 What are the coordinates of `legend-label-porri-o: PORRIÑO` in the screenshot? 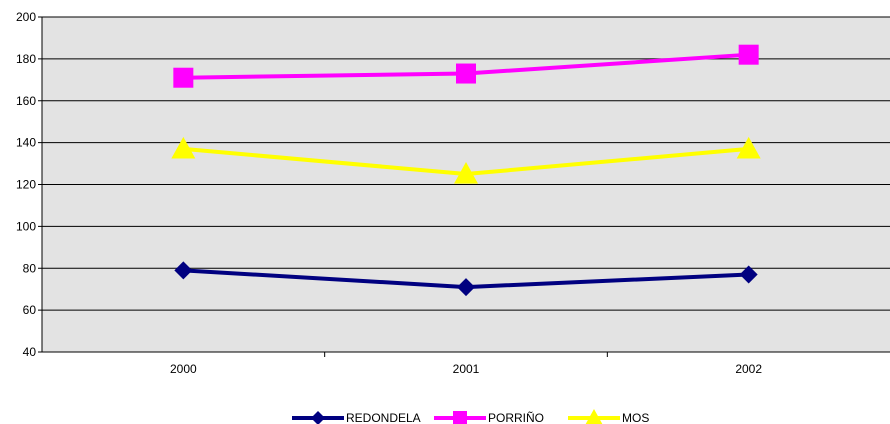 It's located at (516, 417).